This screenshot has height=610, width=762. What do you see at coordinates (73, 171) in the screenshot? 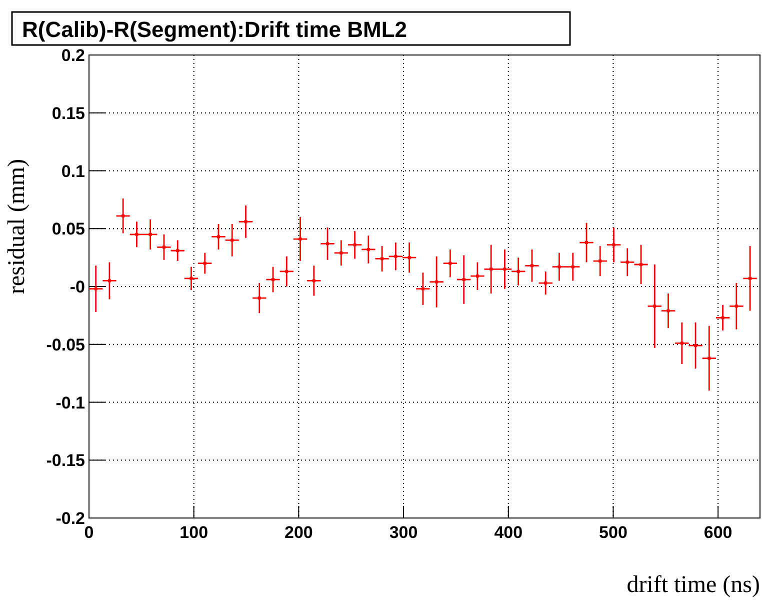
I see `y-tick-label: 0.1` at bounding box center [73, 171].